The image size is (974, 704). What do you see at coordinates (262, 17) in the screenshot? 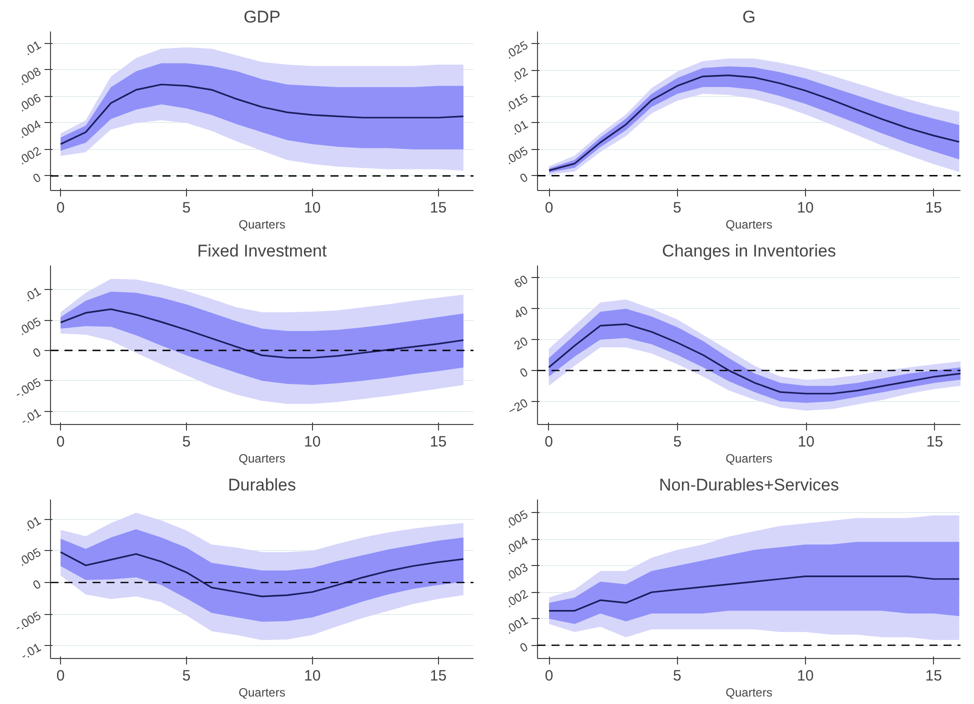
I see `chart-title: GDP` at bounding box center [262, 17].